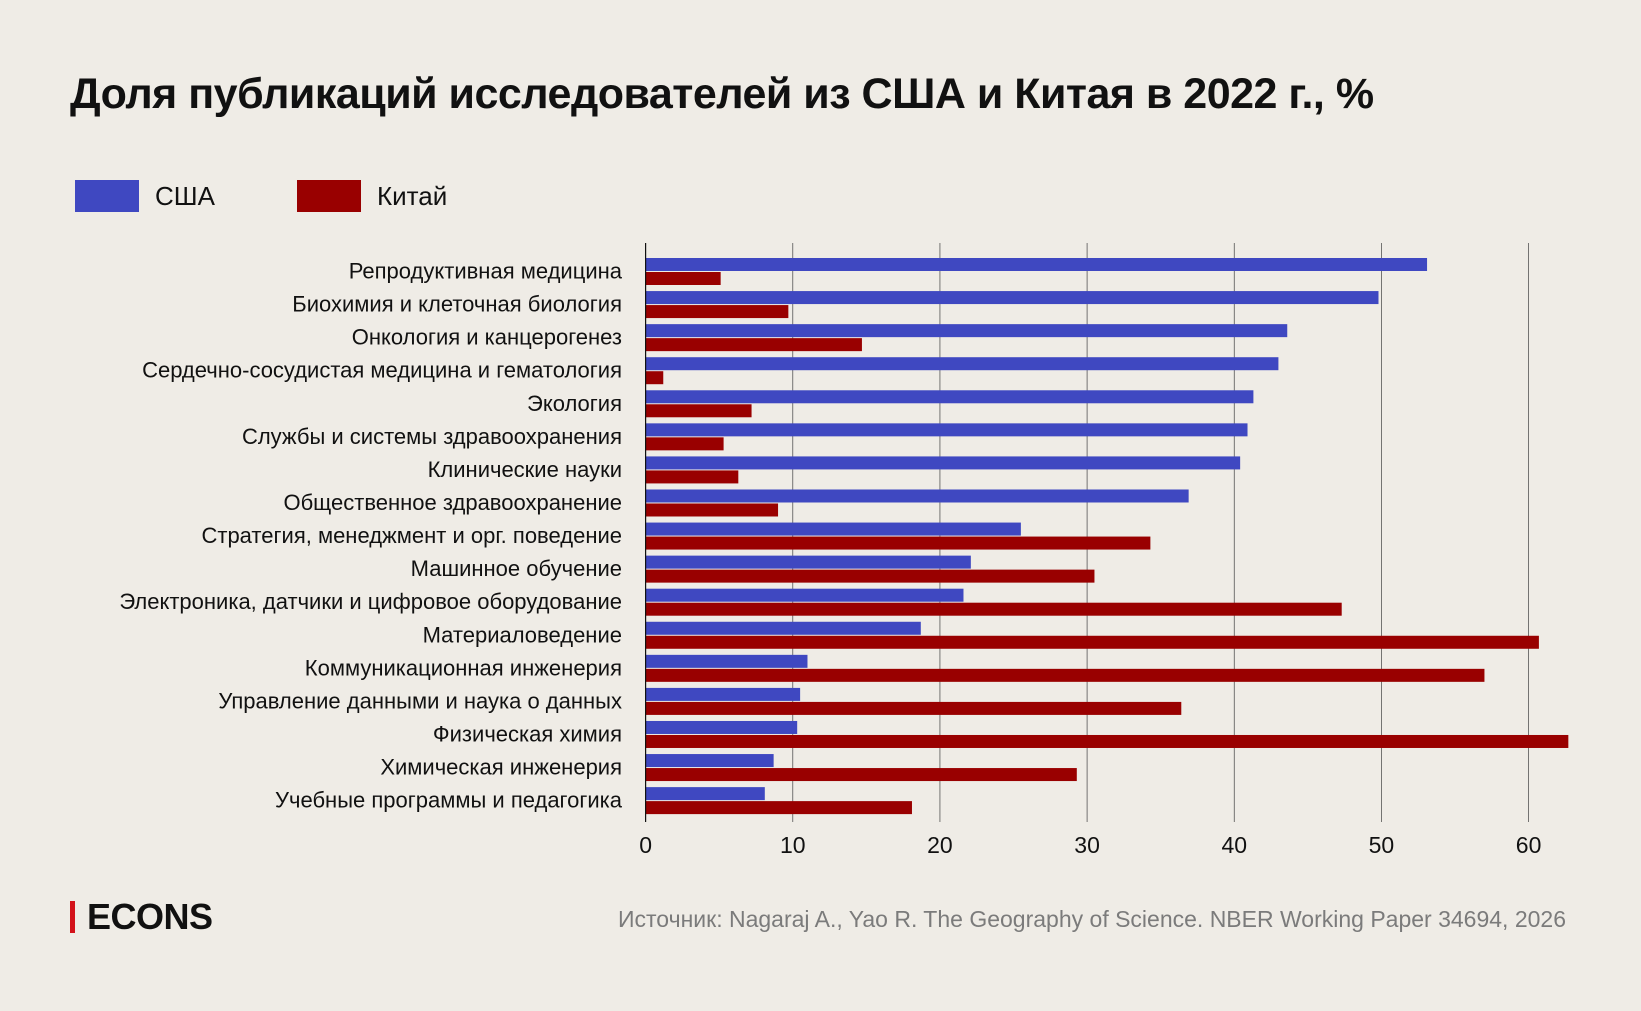 The width and height of the screenshot is (1641, 1011). I want to click on category-label: Клинические науки, so click(525, 469).